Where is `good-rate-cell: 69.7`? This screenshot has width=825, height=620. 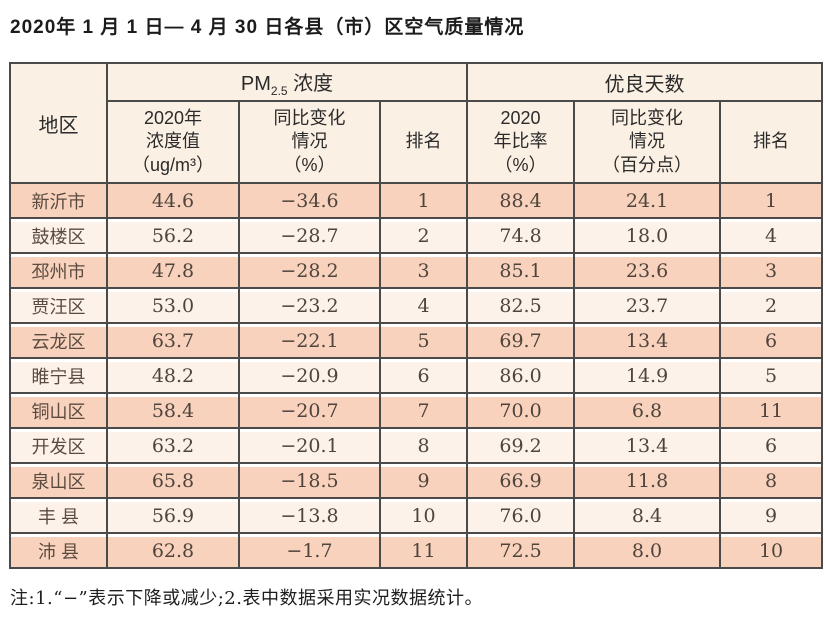 good-rate-cell: 69.7 is located at coordinates (521, 340).